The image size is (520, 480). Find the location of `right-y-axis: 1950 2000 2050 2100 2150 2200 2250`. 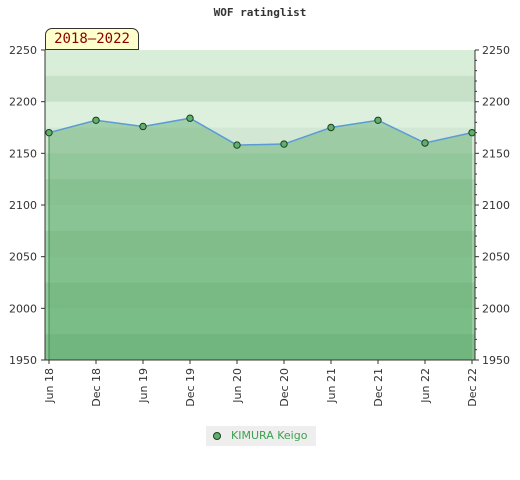

right-y-axis: 1950 2000 2050 2100 2150 2200 2250 is located at coordinates (492, 205).